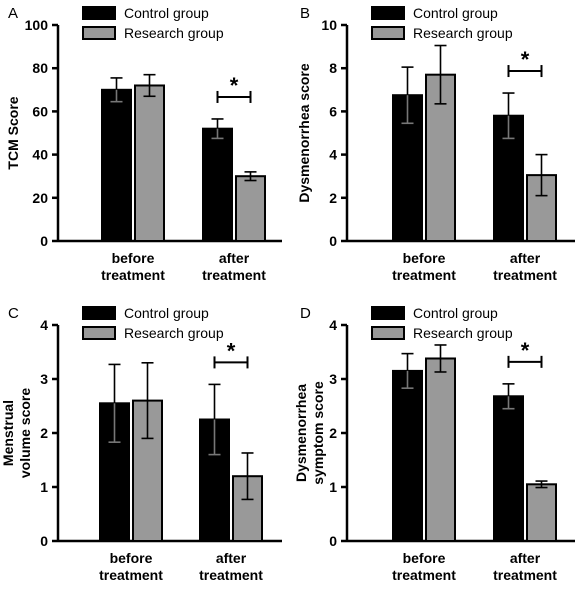 The width and height of the screenshot is (582, 591). Describe the element at coordinates (40, 198) in the screenshot. I see `y-tick-label: 20` at that location.